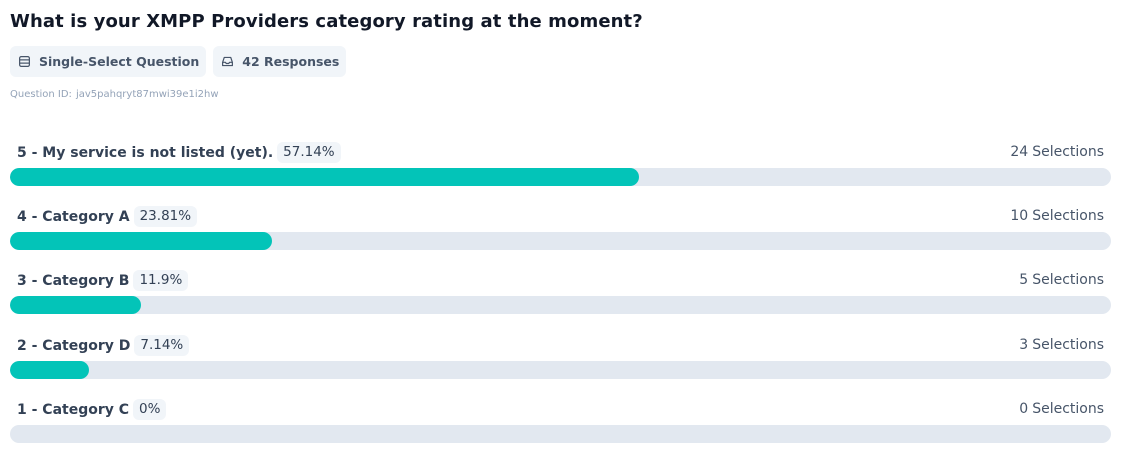 The image size is (1124, 456). What do you see at coordinates (119, 61) in the screenshot?
I see `question-type-label: Single-Select Question` at bounding box center [119, 61].